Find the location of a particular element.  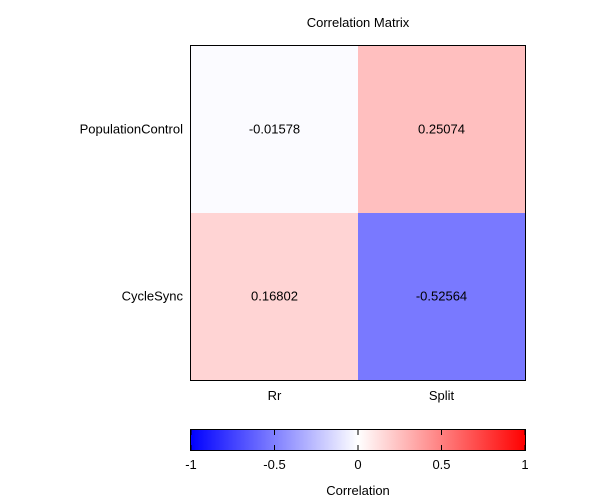

colorbar-tick-label: -1 is located at coordinates (191, 464).